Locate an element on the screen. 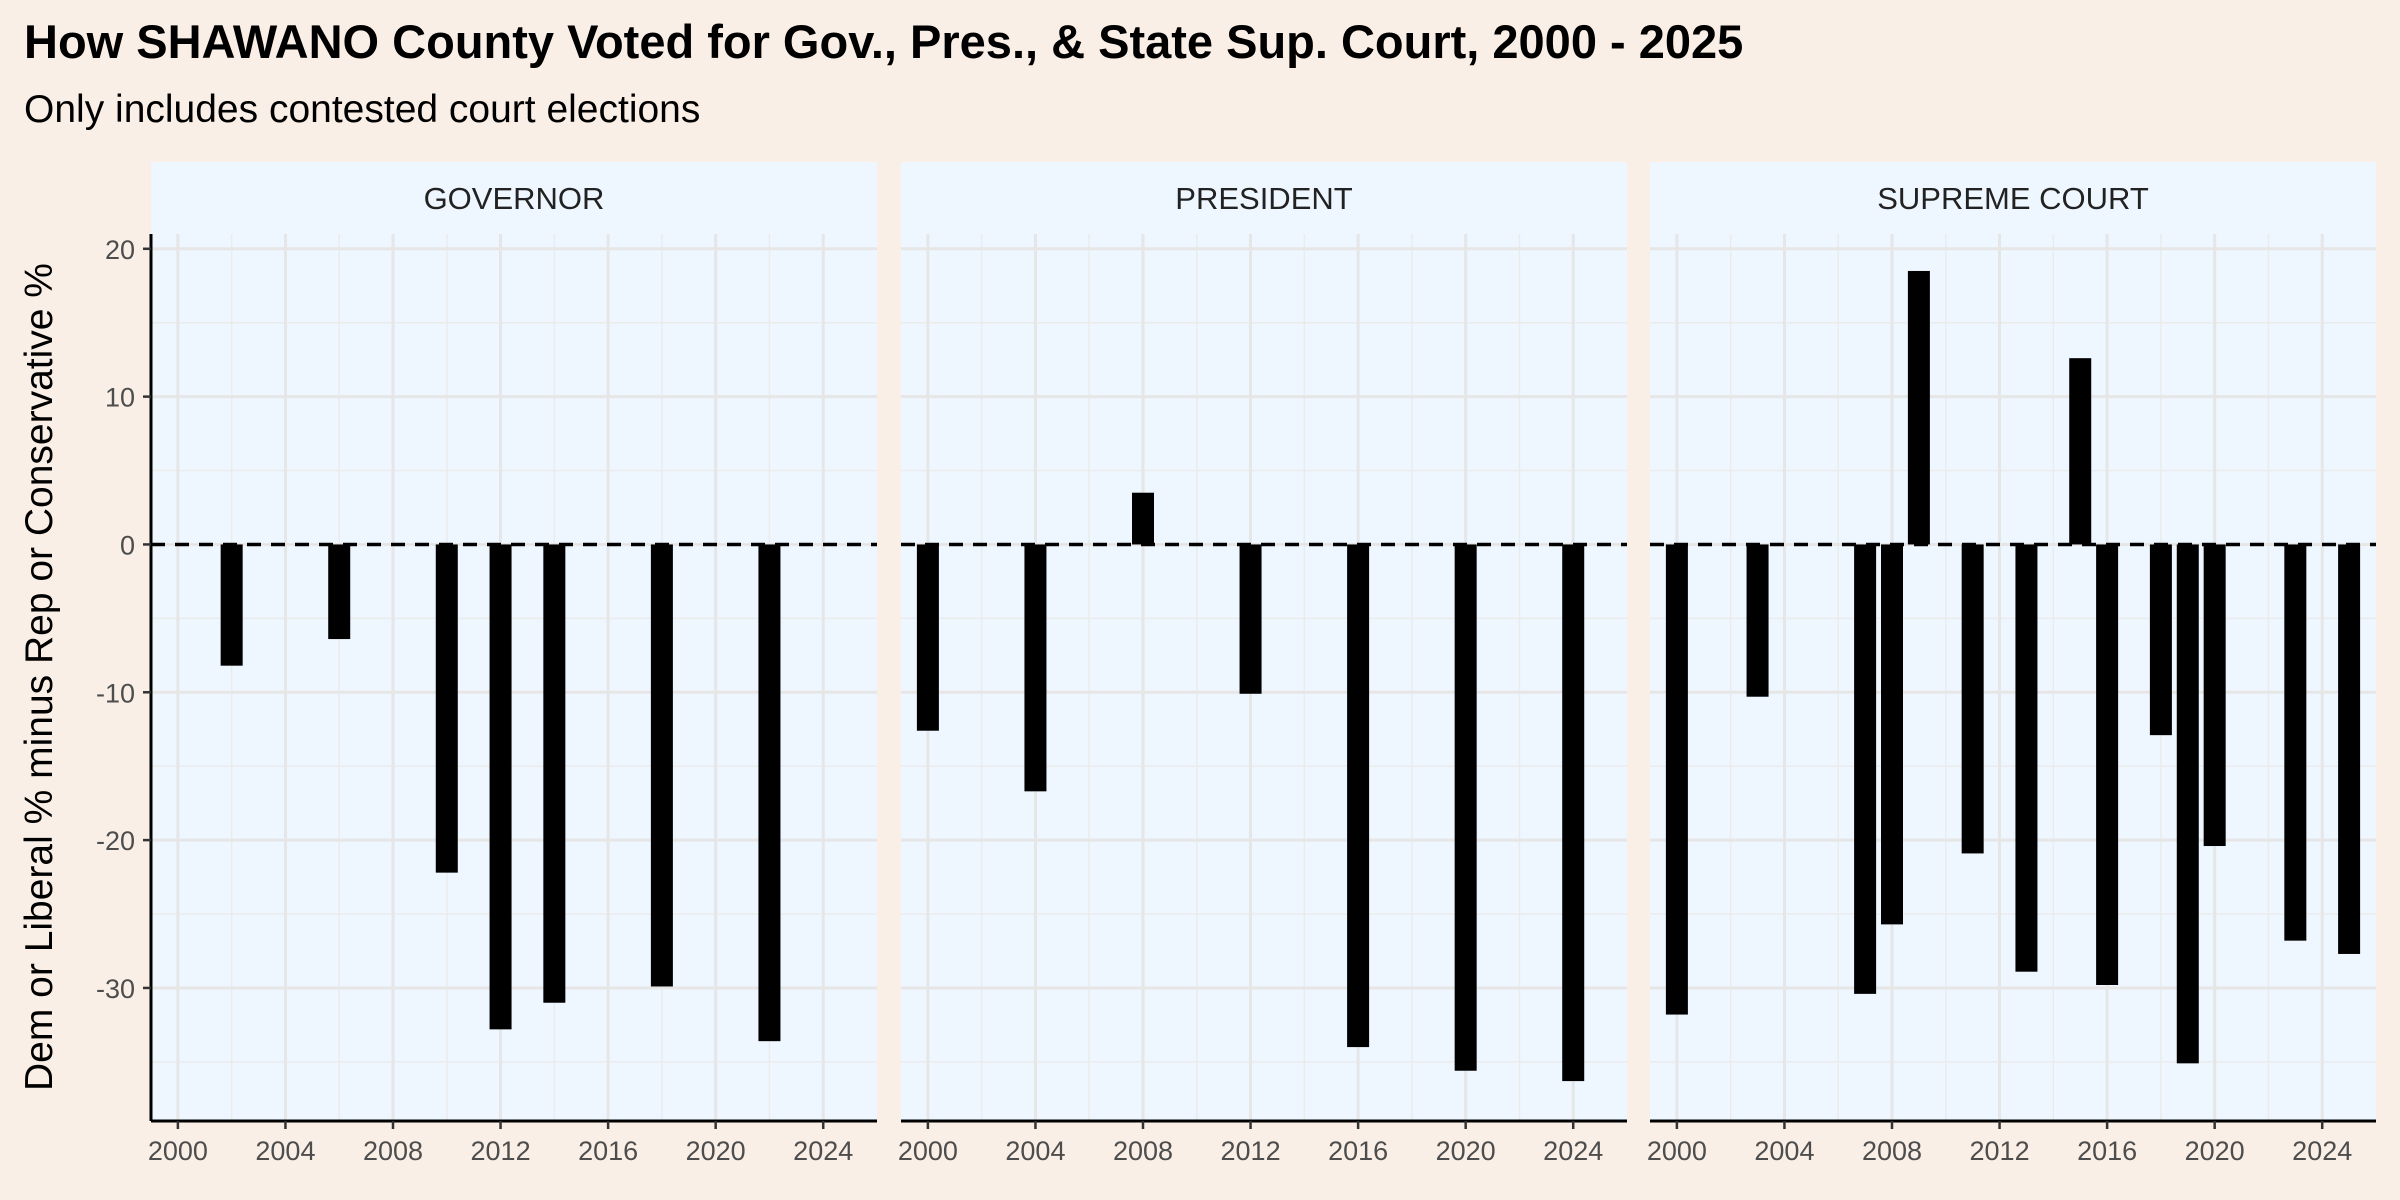 The width and height of the screenshot is (2400, 1200). y-tick-label: -10 is located at coordinates (115, 693).